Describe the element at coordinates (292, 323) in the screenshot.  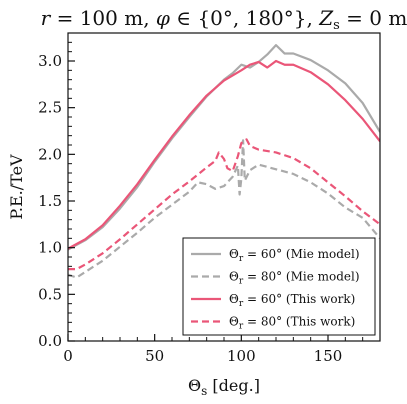
I see `legend-label-4: Θr = 80° (This work)` at that location.